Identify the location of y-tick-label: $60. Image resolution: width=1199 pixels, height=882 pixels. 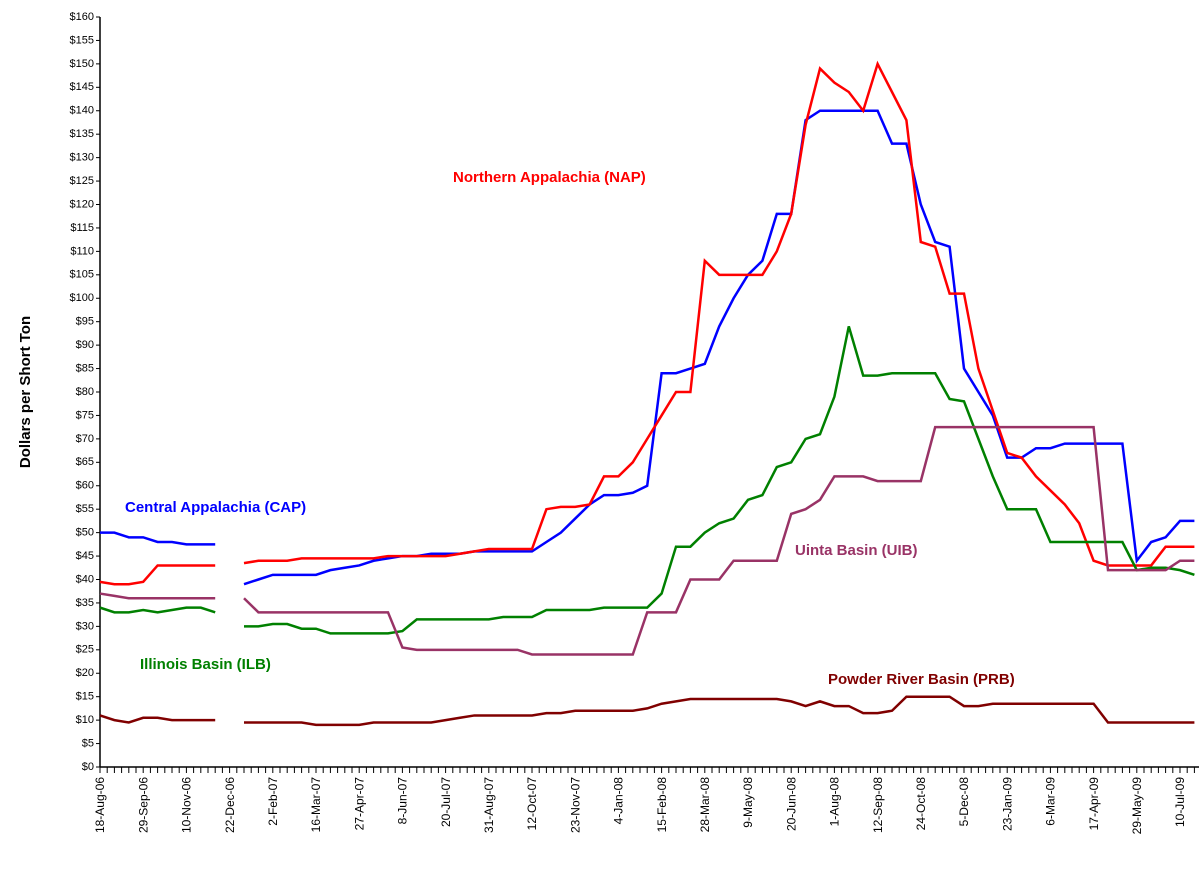
(85, 486).